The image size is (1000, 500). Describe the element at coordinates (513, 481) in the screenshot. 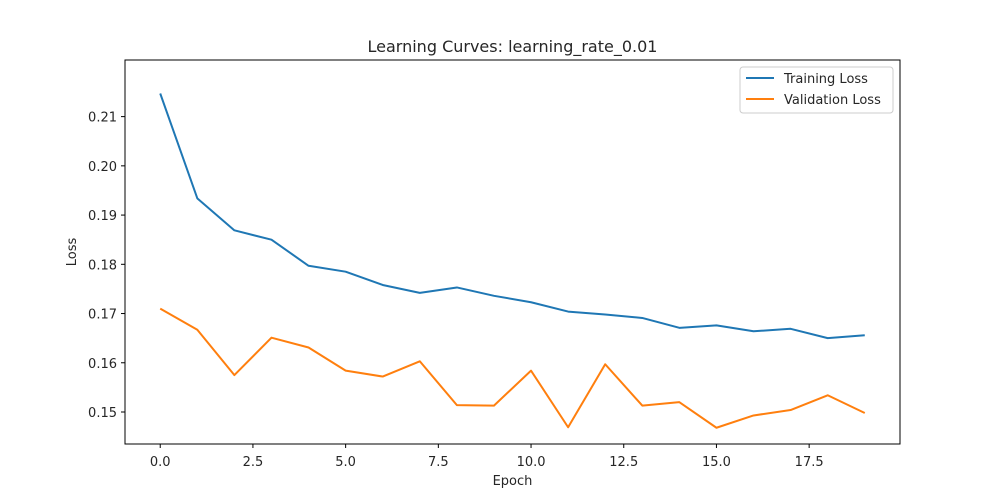

I see `x-axis-label: Epoch` at that location.